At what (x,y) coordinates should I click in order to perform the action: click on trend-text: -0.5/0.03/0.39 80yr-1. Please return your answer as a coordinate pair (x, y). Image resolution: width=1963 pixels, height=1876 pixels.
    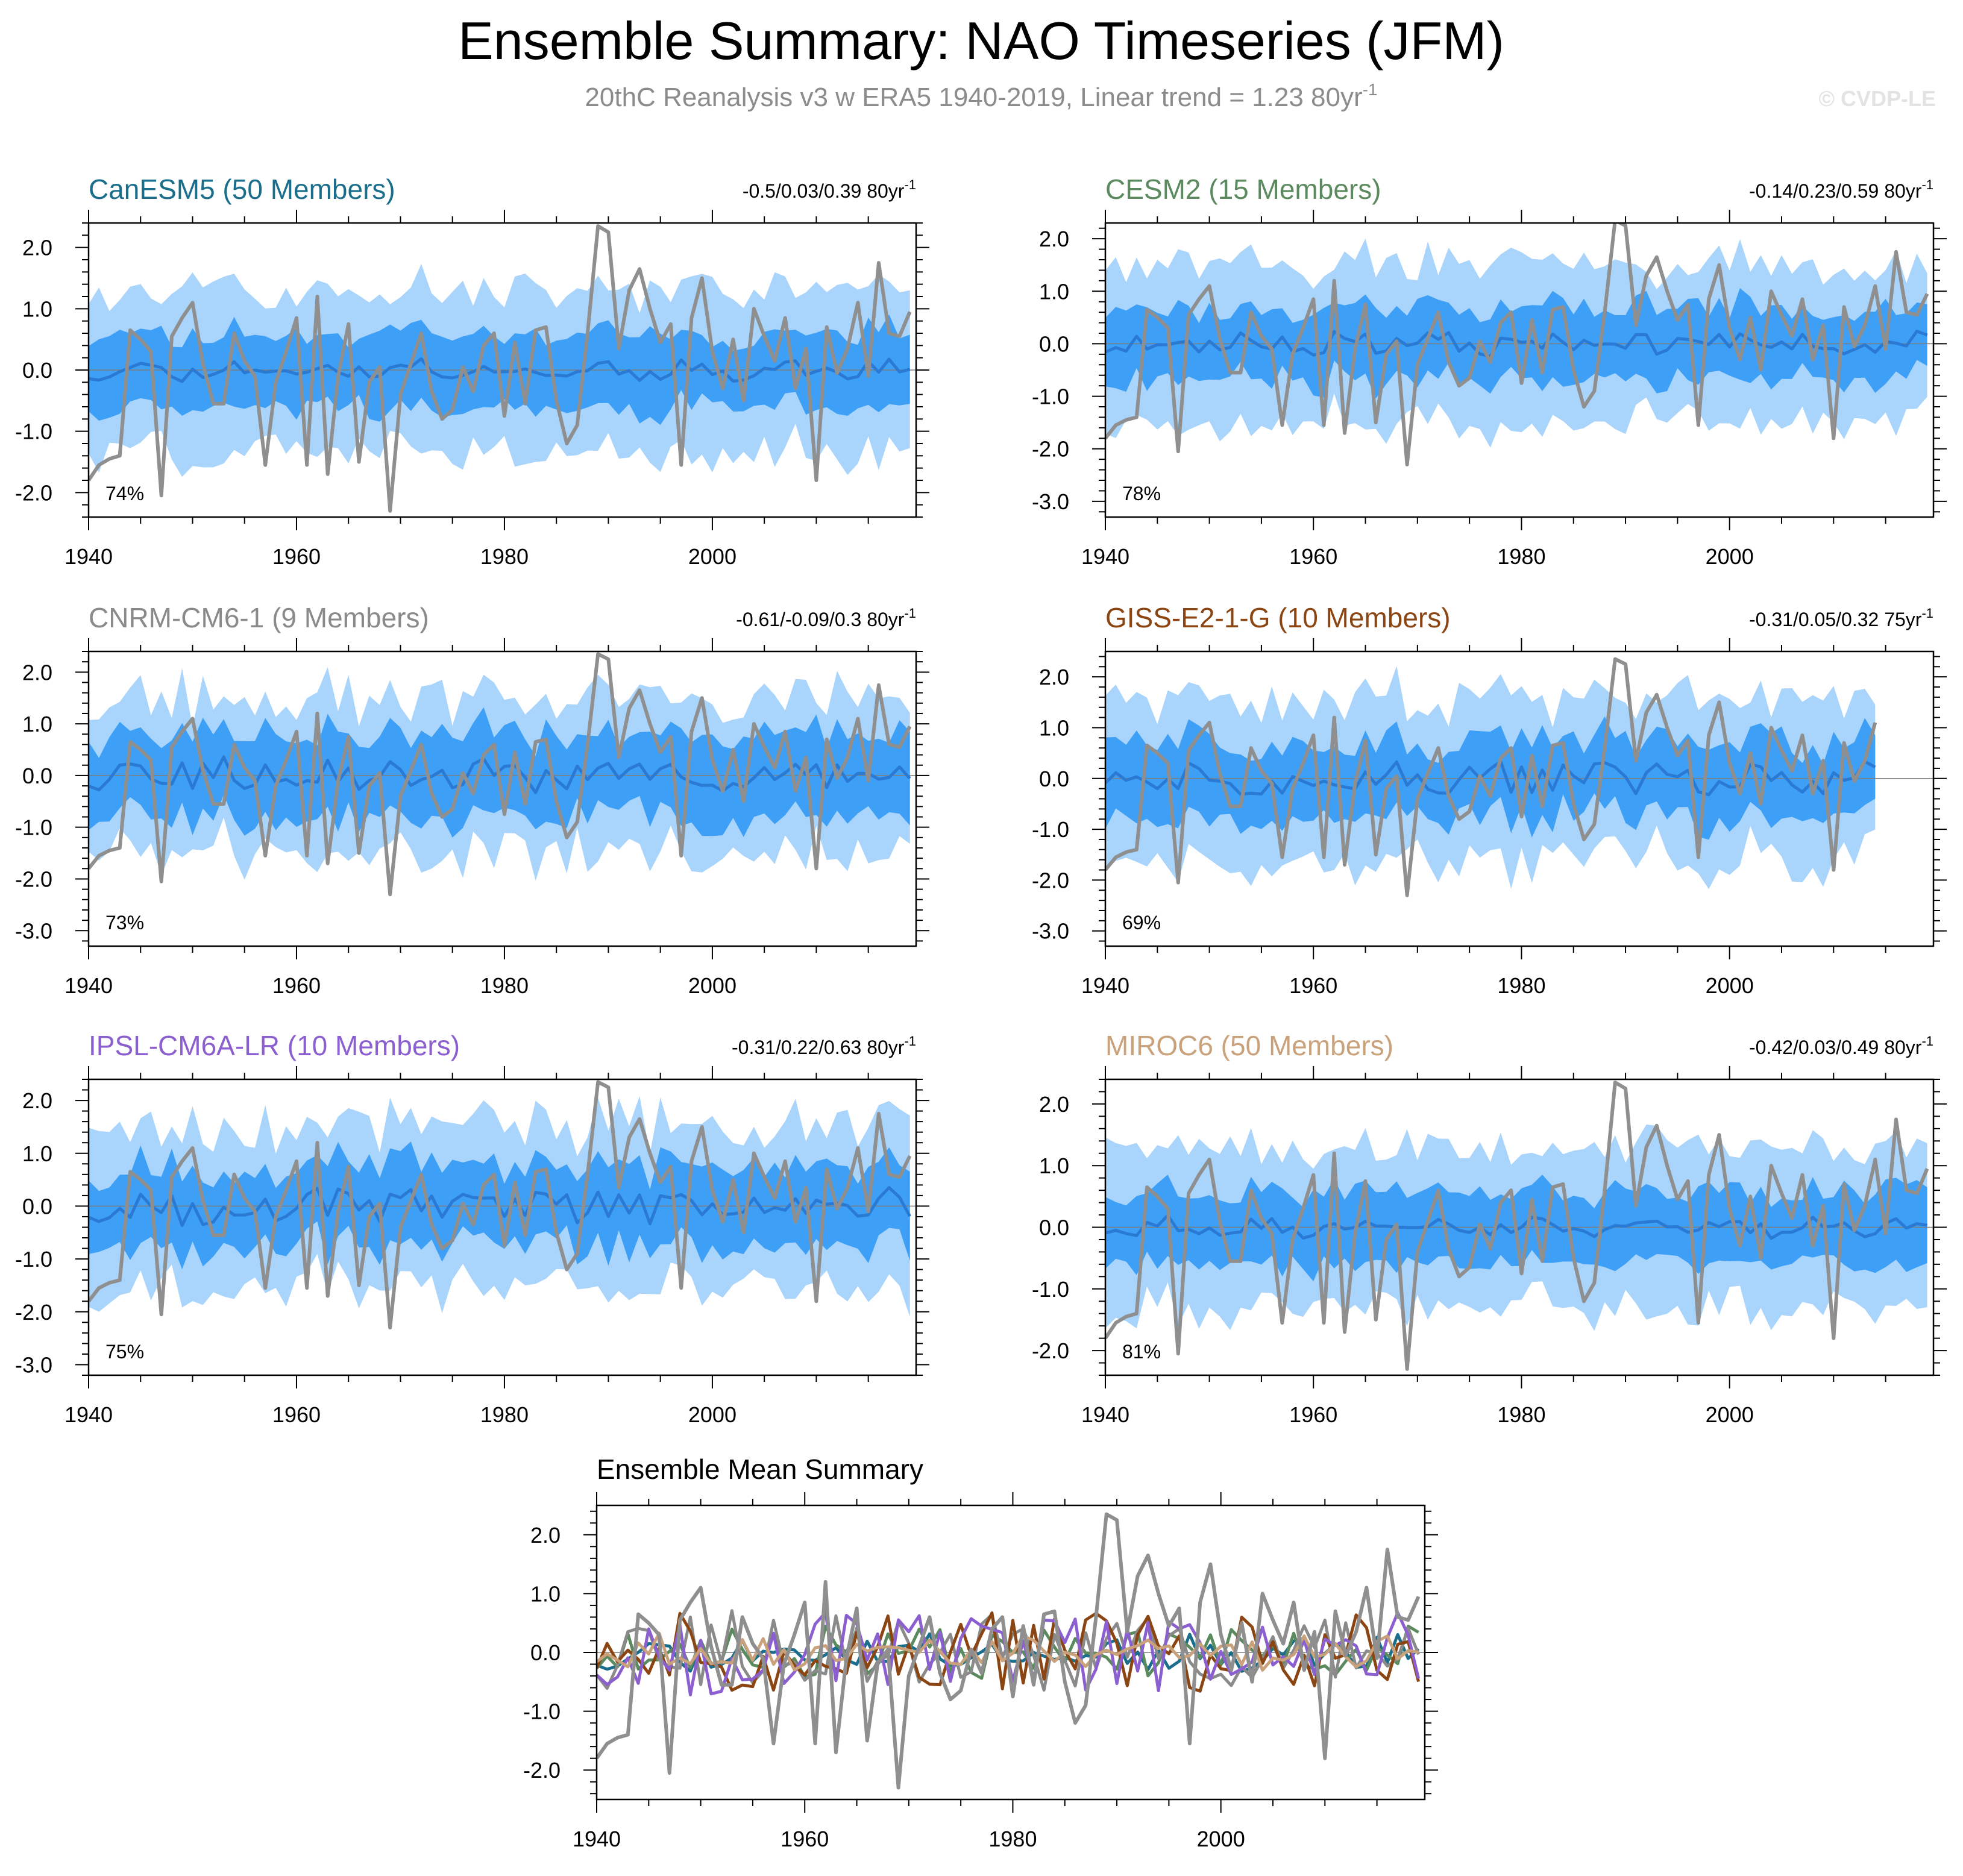
    Looking at the image, I should click on (829, 189).